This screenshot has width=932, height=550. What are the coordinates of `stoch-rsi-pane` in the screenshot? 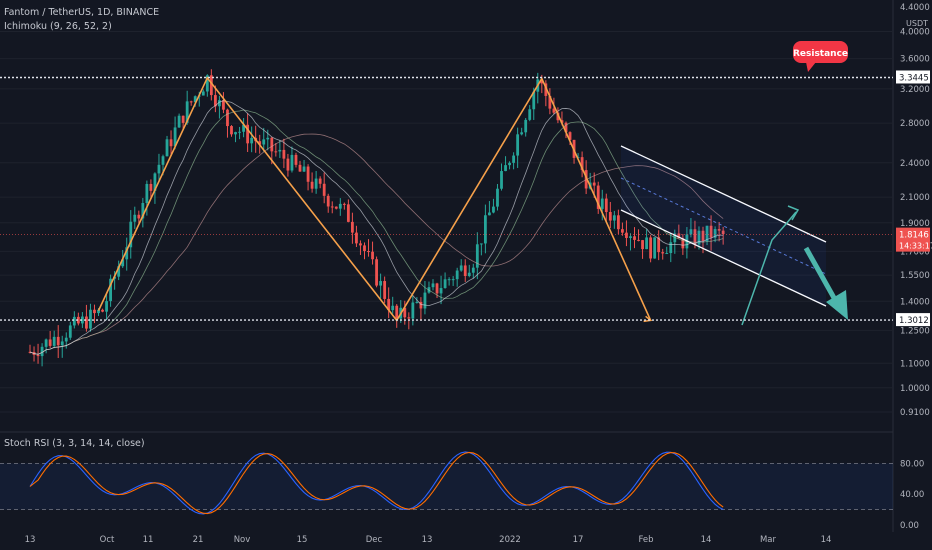 It's located at (446, 483).